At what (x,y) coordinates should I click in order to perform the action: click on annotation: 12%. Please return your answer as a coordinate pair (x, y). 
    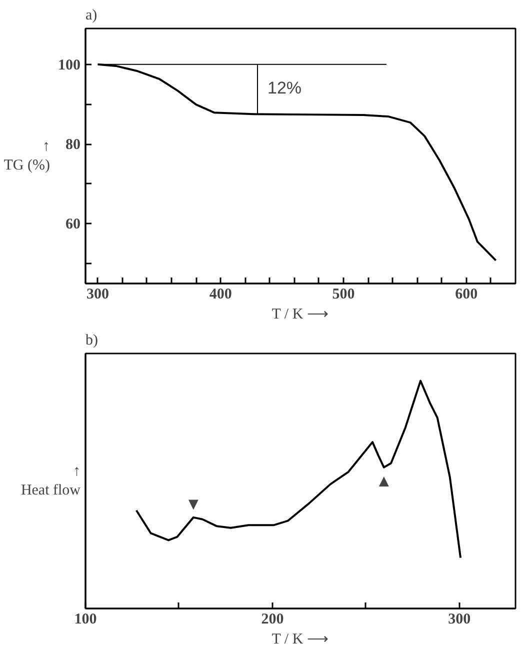
    Looking at the image, I should click on (285, 88).